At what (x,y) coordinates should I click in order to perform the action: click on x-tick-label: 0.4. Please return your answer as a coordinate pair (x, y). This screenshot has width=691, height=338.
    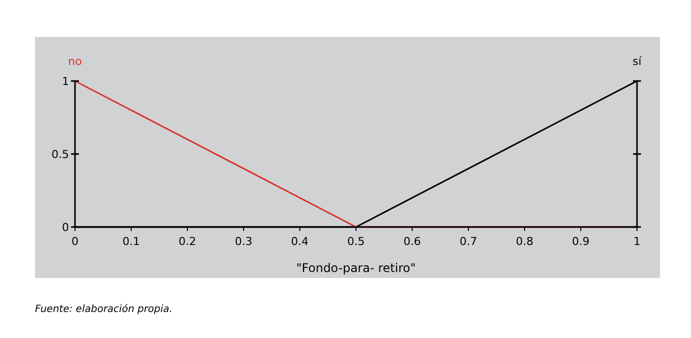
    Looking at the image, I should click on (300, 241).